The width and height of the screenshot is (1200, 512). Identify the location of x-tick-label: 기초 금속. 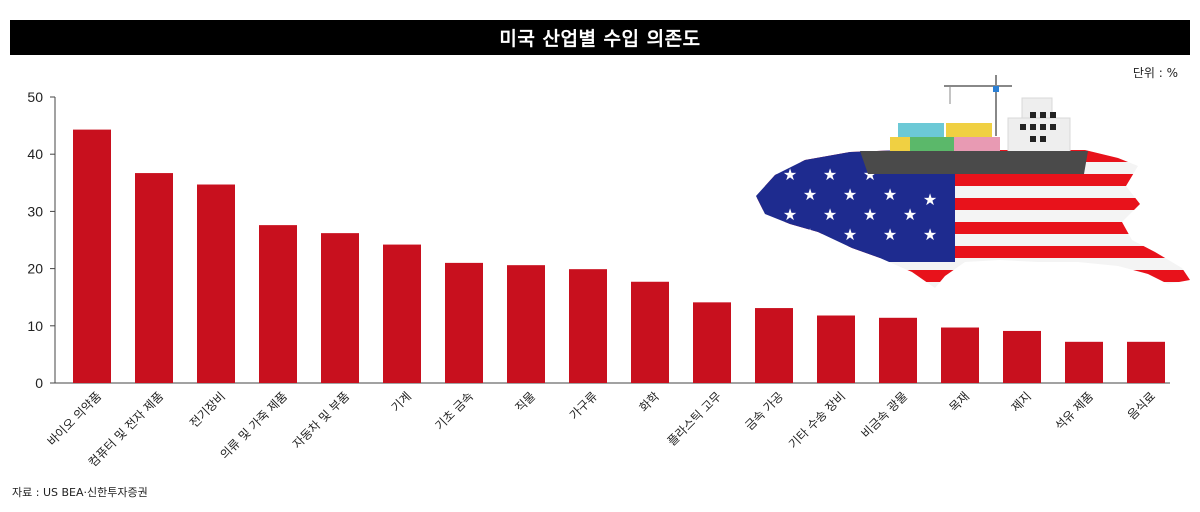
(454, 411).